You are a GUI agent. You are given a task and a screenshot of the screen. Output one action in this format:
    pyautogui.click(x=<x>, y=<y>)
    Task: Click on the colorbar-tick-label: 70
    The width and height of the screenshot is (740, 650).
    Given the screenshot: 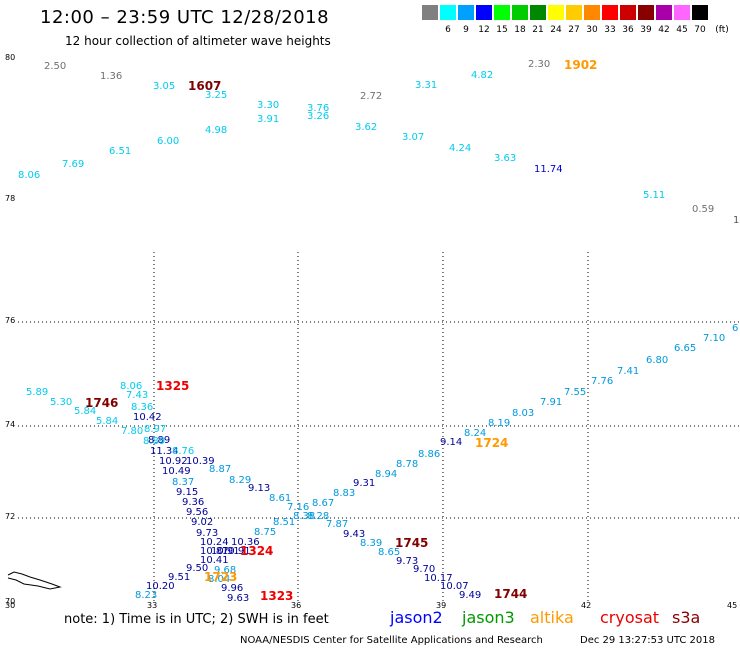 What is the action you would take?
    pyautogui.click(x=700, y=30)
    